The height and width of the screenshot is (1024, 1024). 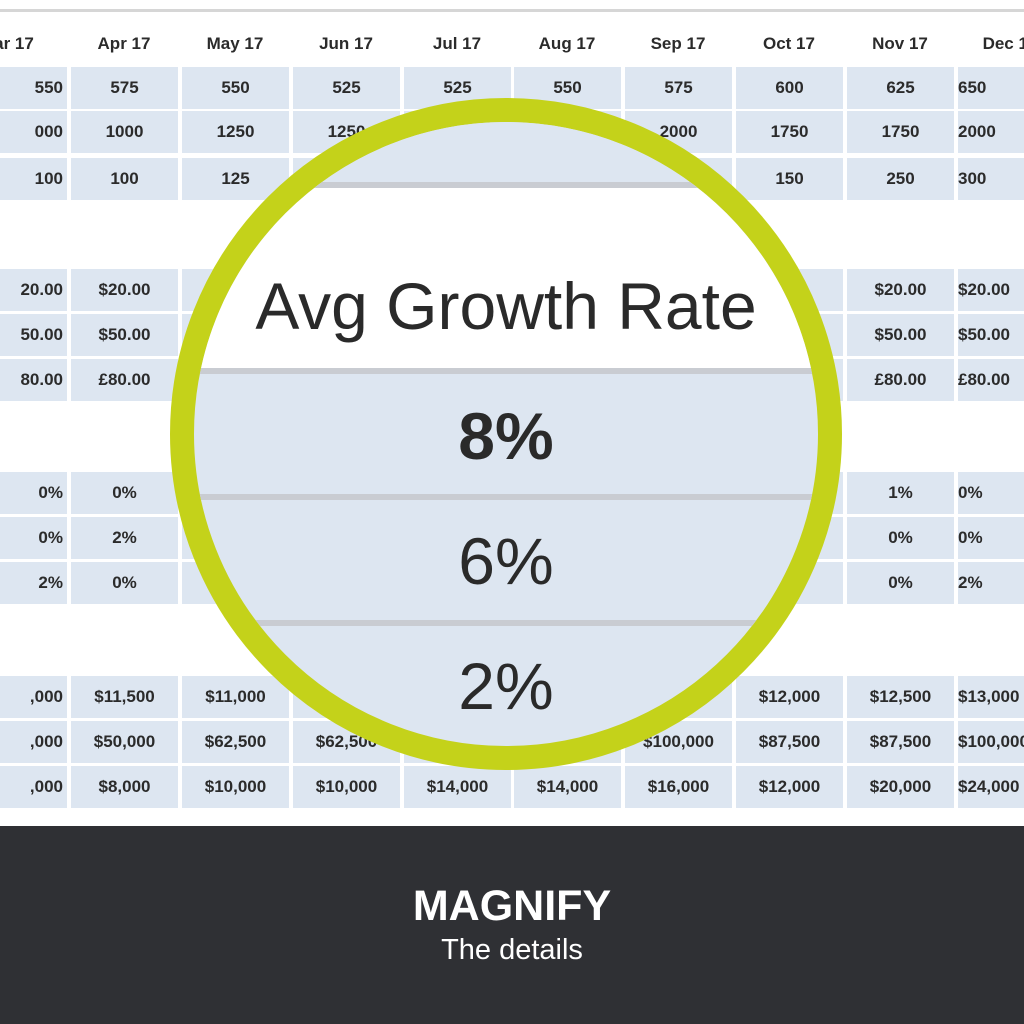 What do you see at coordinates (512, 950) in the screenshot?
I see `caption-subtitle: The details` at bounding box center [512, 950].